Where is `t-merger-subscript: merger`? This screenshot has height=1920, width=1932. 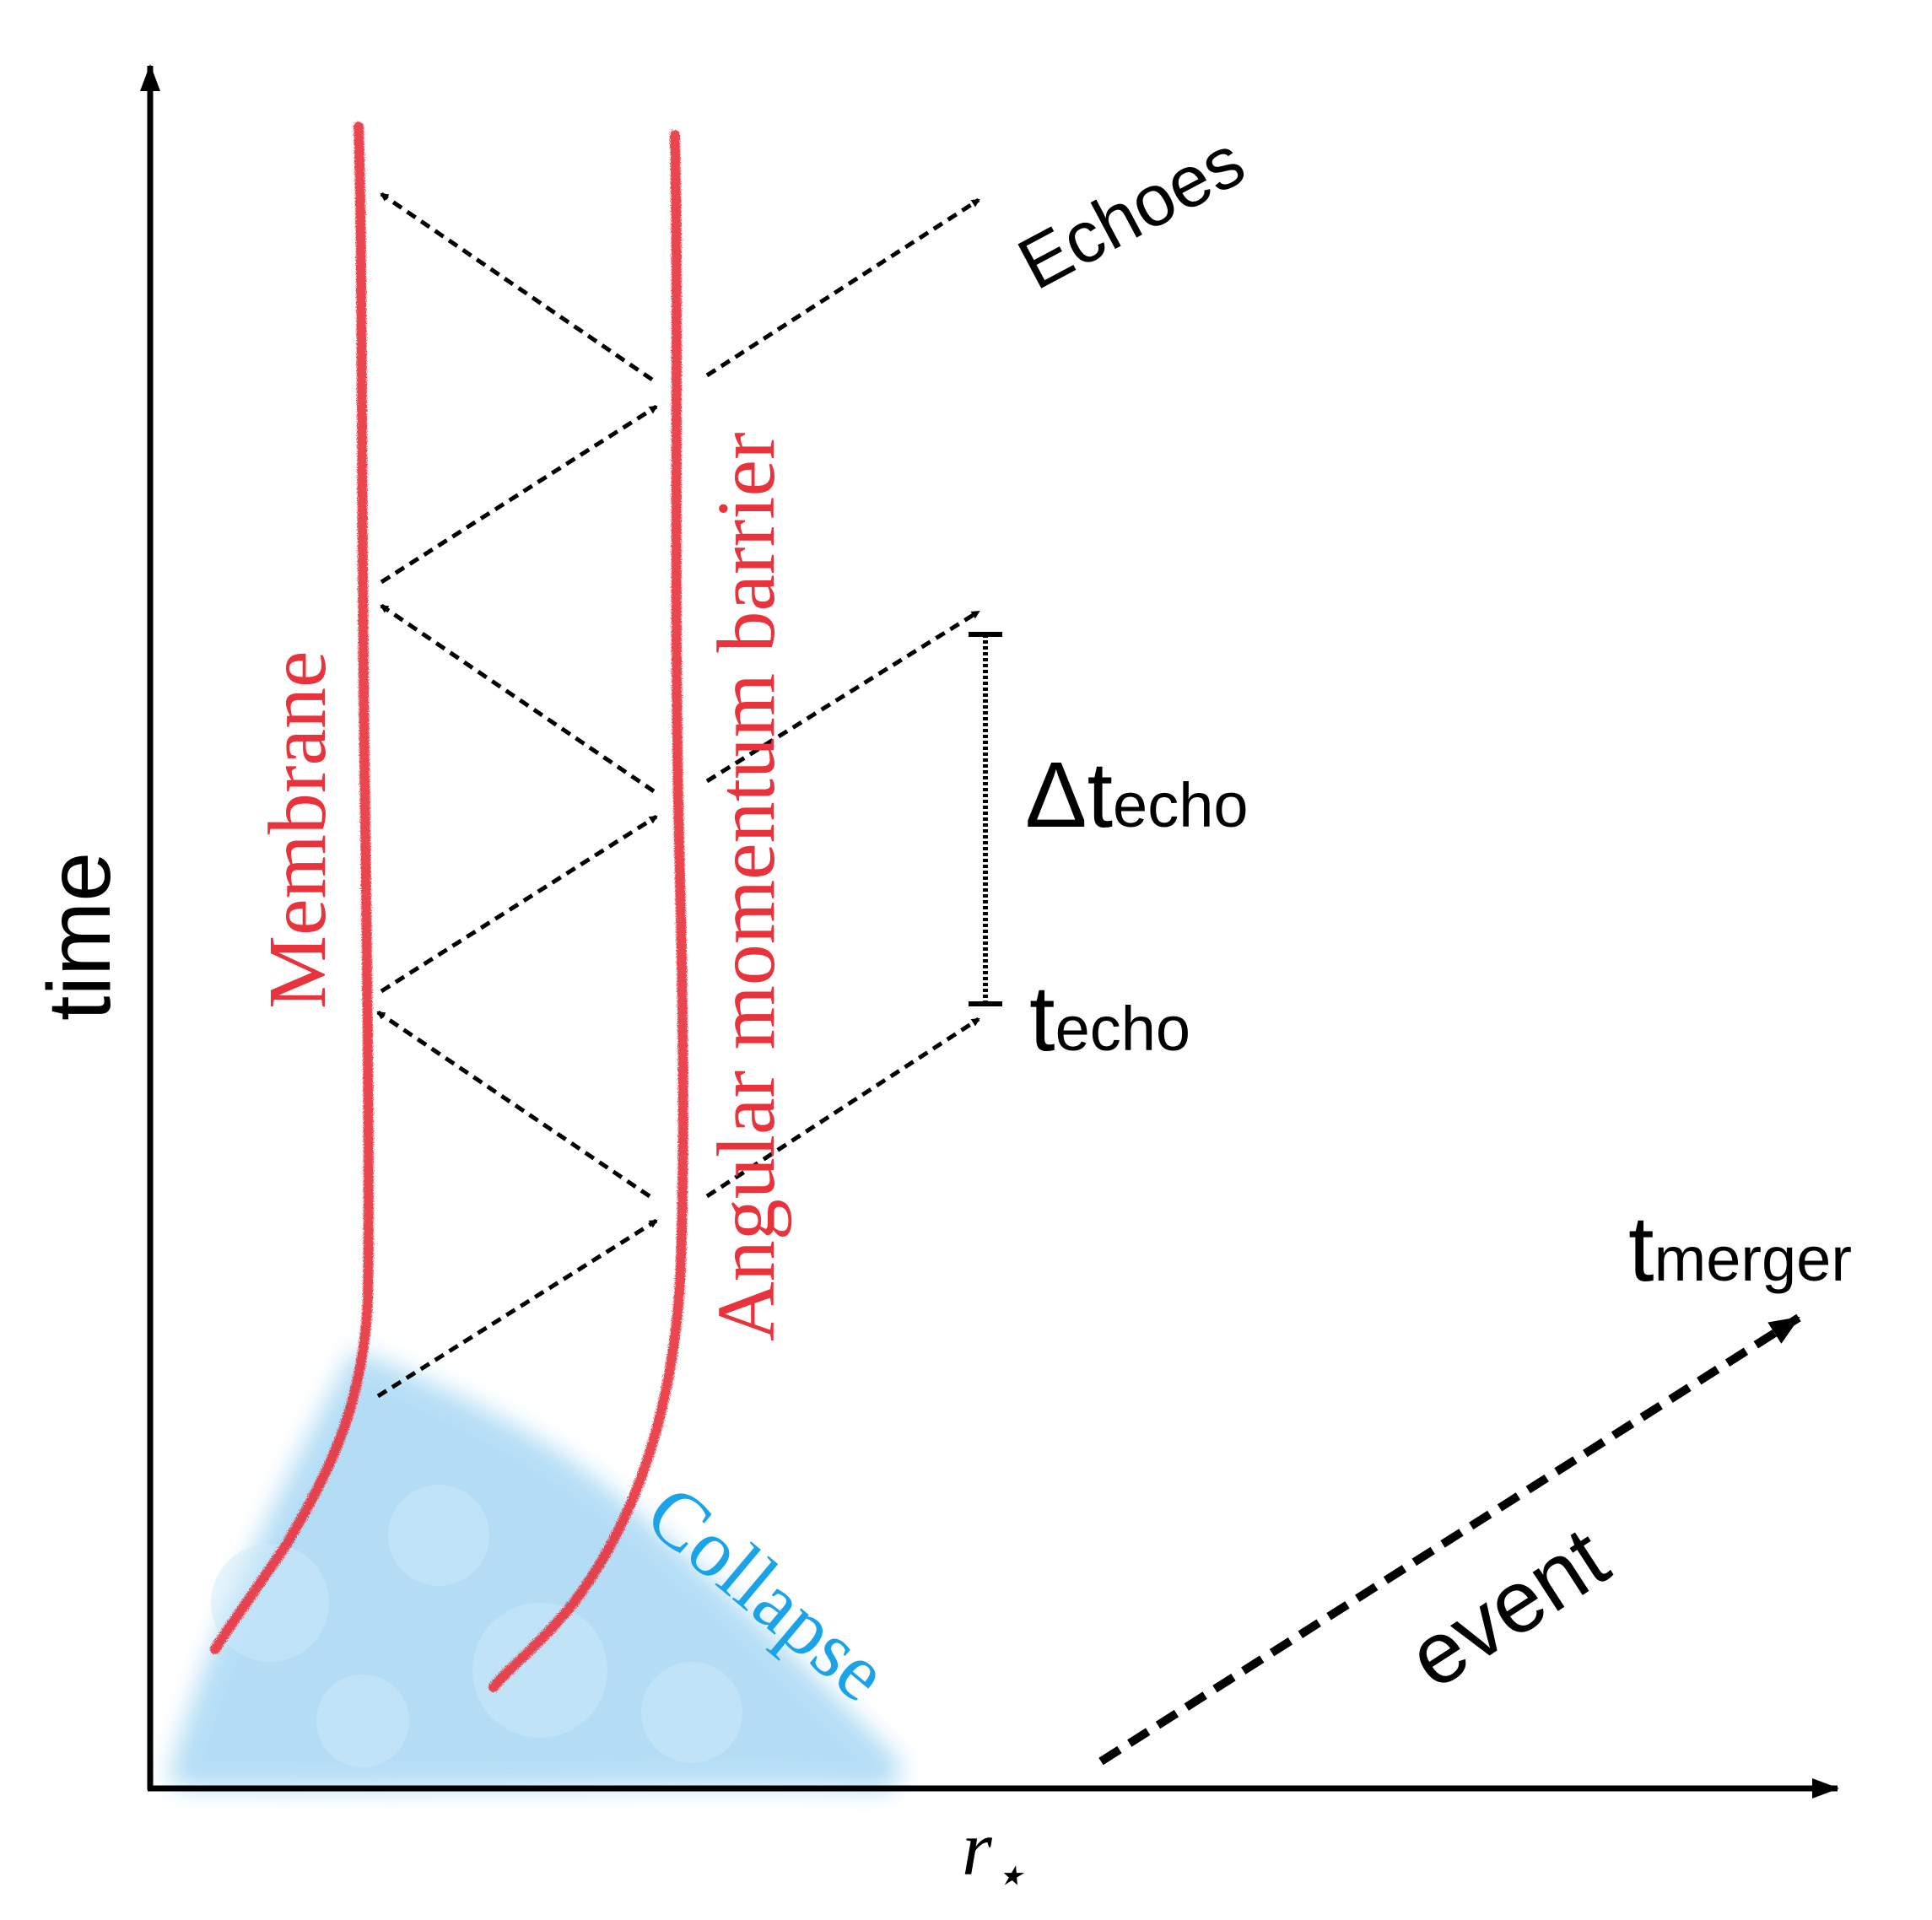 t-merger-subscript: merger is located at coordinates (1753, 1259).